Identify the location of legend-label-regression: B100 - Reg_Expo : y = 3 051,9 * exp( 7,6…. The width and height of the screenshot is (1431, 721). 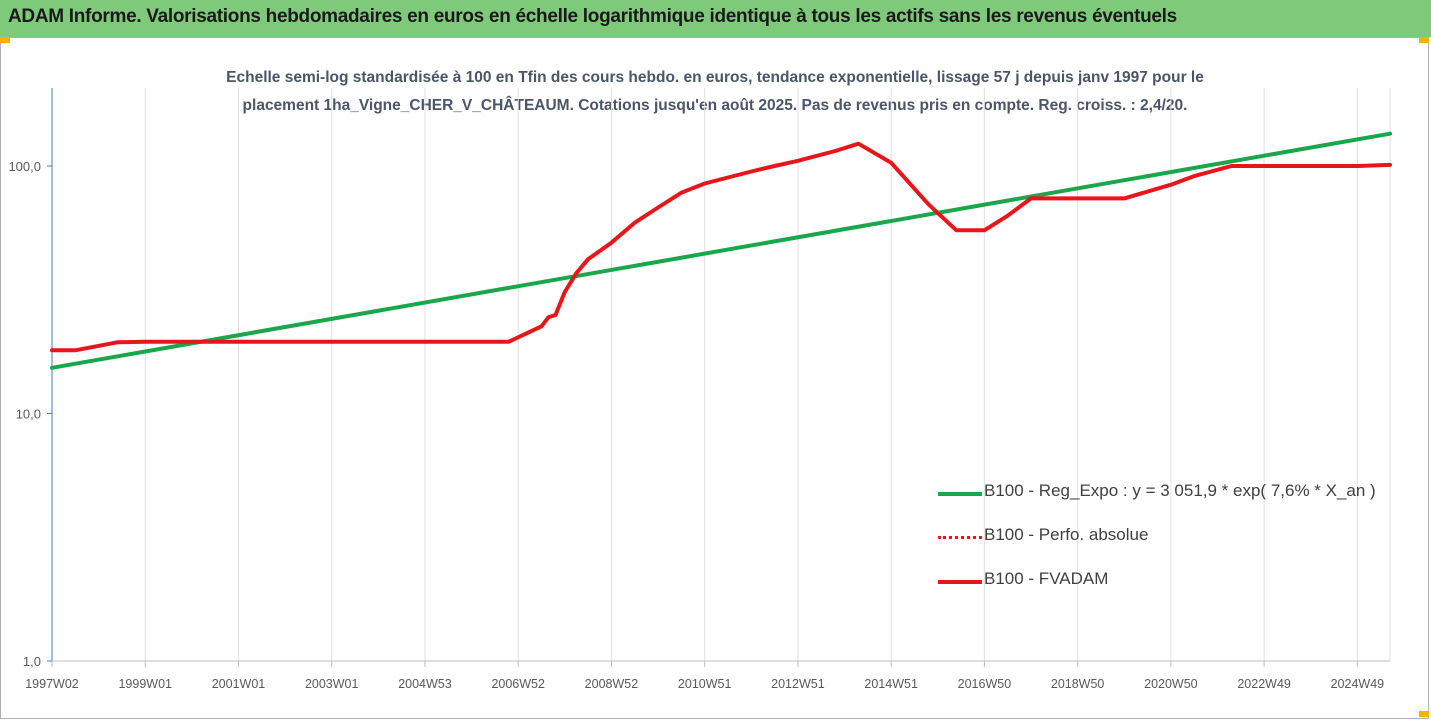
(1180, 490).